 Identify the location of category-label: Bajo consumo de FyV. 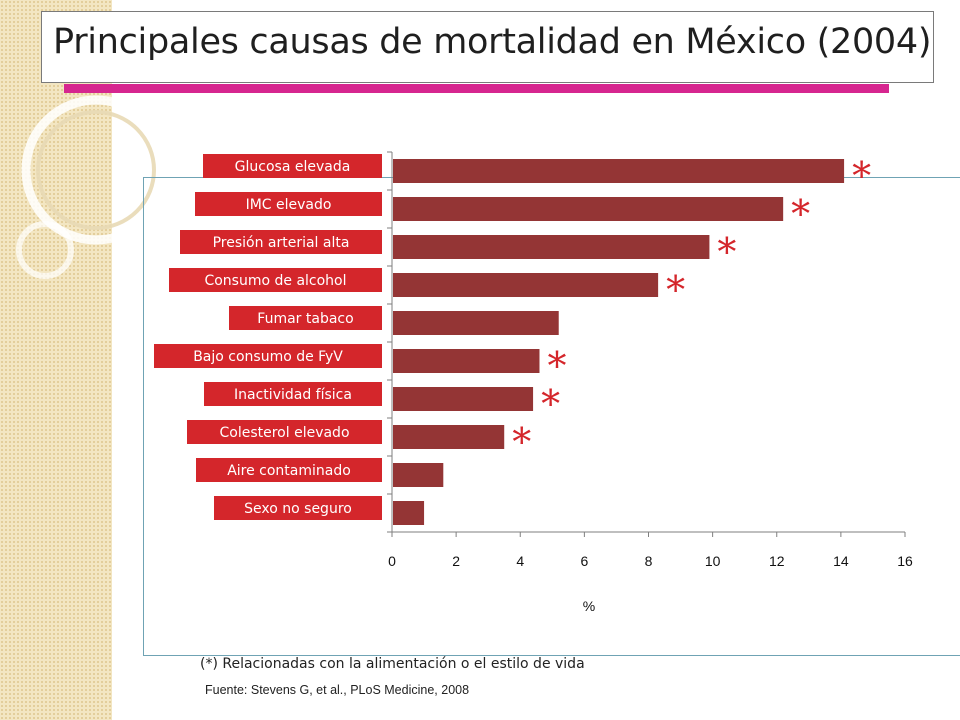
(268, 357).